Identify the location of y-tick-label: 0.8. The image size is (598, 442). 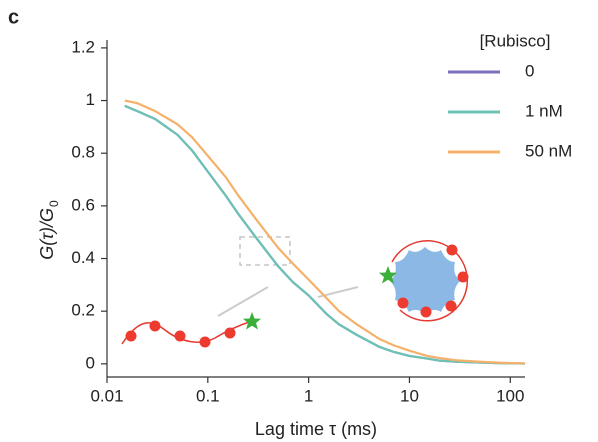
(83, 152).